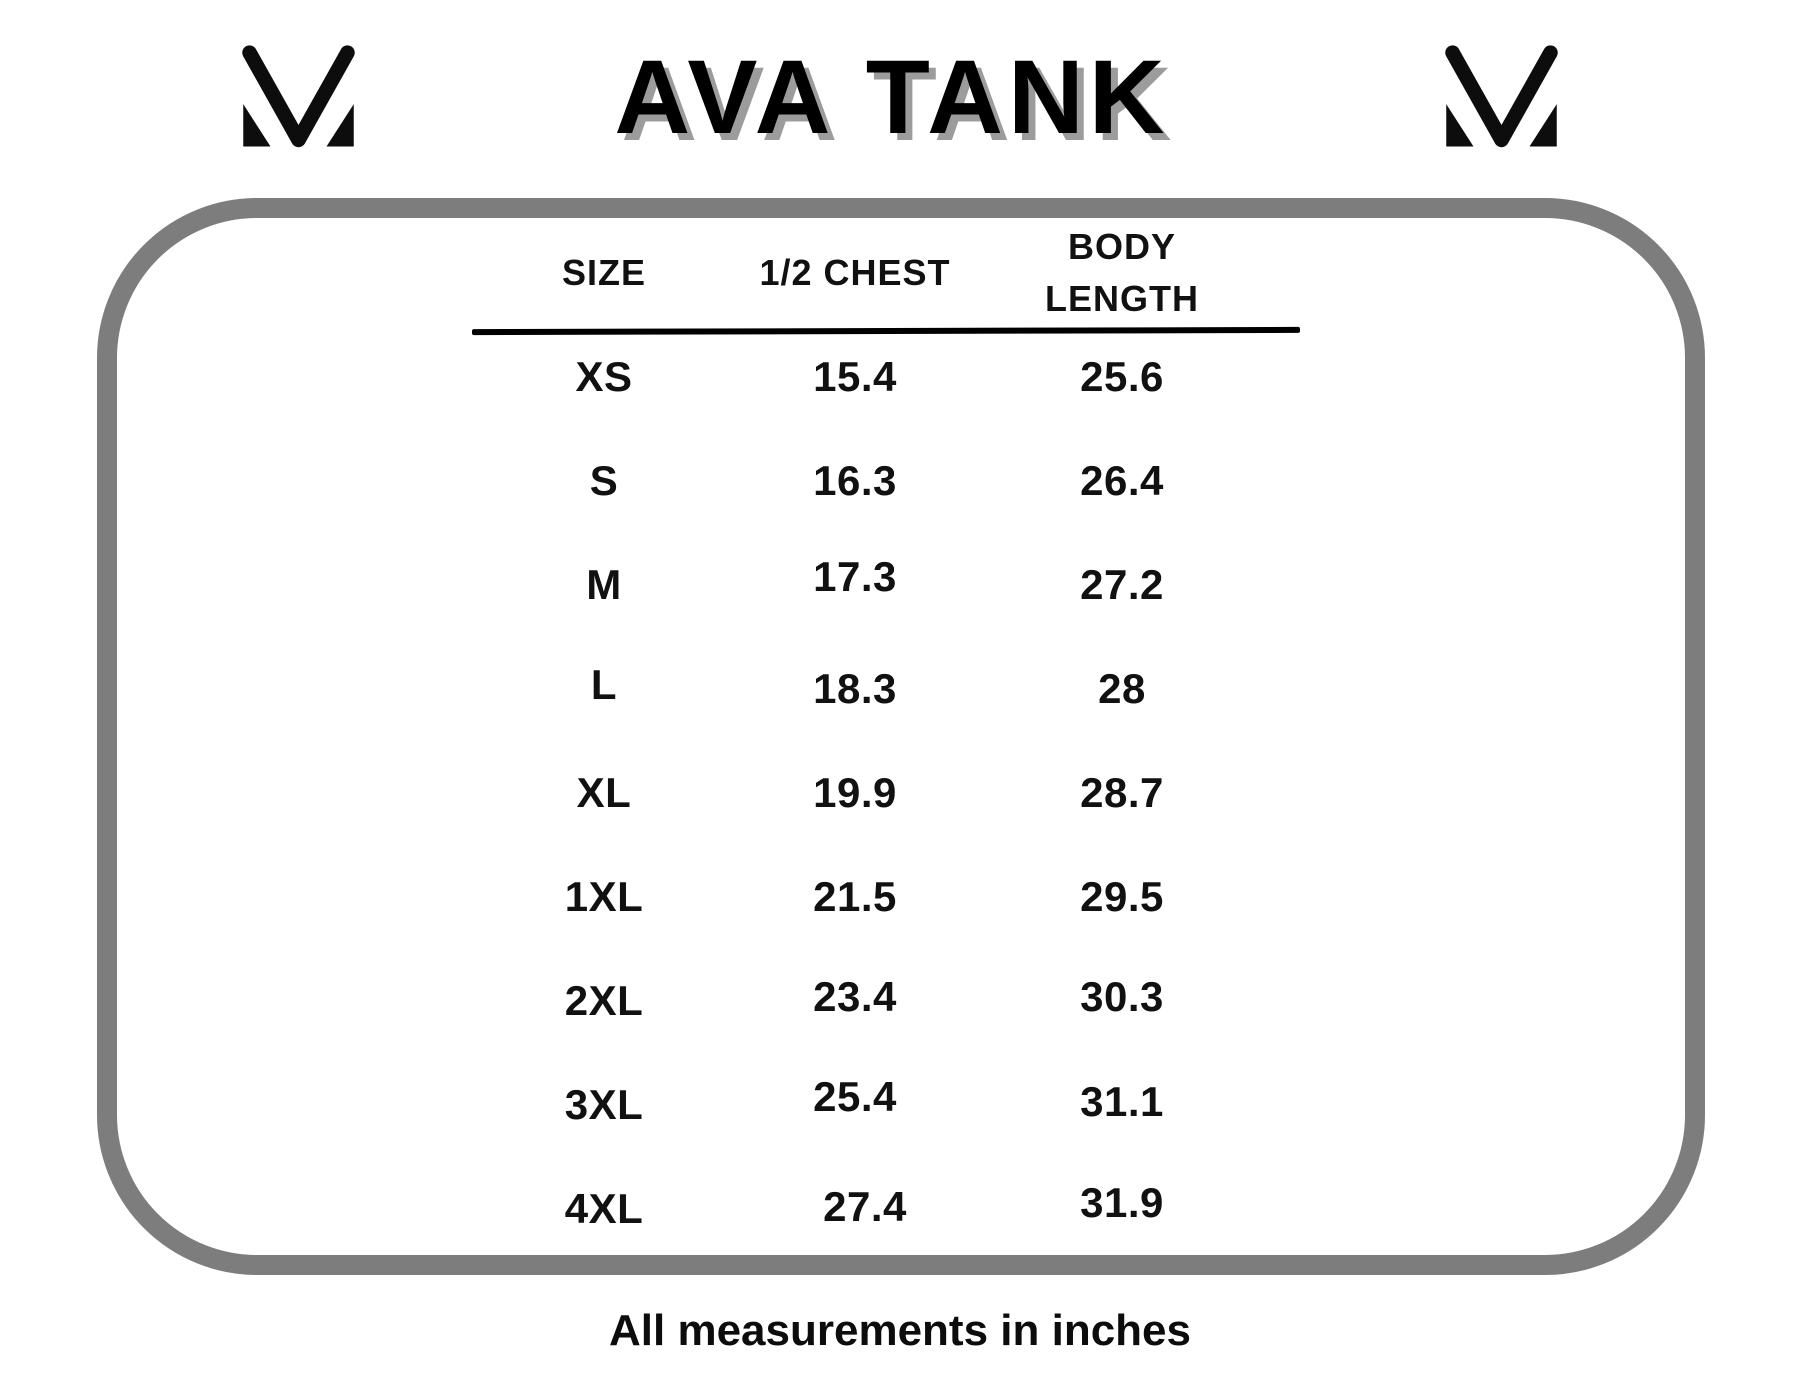 The width and height of the screenshot is (1800, 1391). What do you see at coordinates (855, 576) in the screenshot?
I see `half-chest-cell: 17.3` at bounding box center [855, 576].